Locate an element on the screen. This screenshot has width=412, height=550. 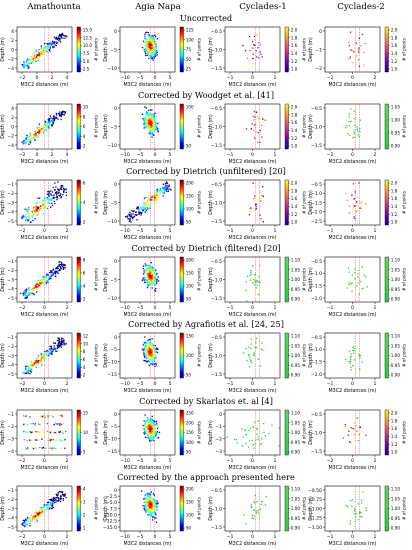
y-tick-label: −2 is located at coordinates (10, 500).